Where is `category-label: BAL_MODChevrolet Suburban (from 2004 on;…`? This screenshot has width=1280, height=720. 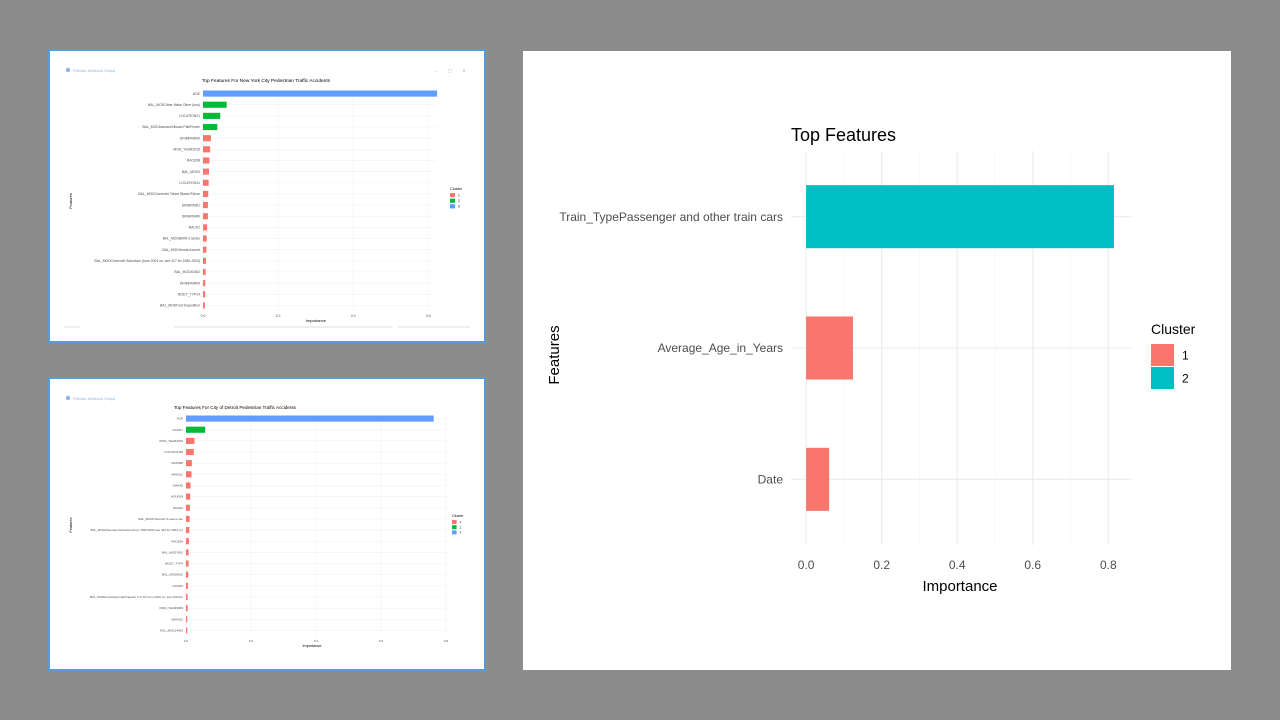 category-label: BAL_MODChevrolet Suburban (from 2004 on;… is located at coordinates (147, 261).